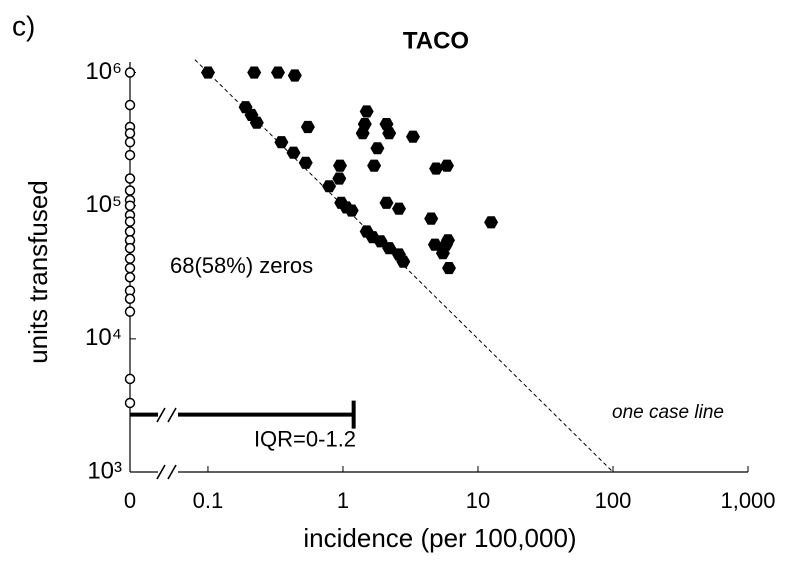 The image size is (789, 566). What do you see at coordinates (241, 265) in the screenshot?
I see `zeros-note: 68(58%) zeros` at bounding box center [241, 265].